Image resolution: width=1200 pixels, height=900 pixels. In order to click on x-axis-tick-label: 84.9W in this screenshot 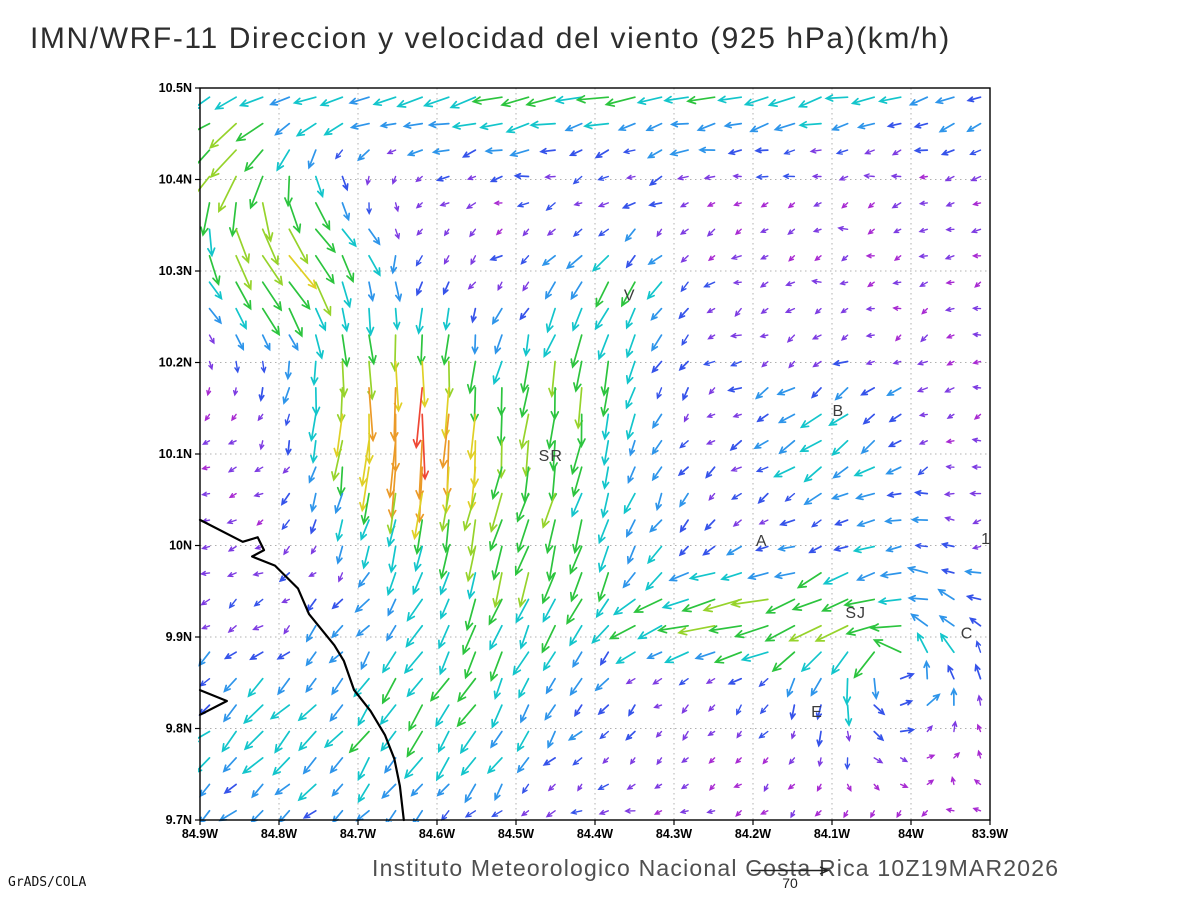, I will do `click(200, 834)`.